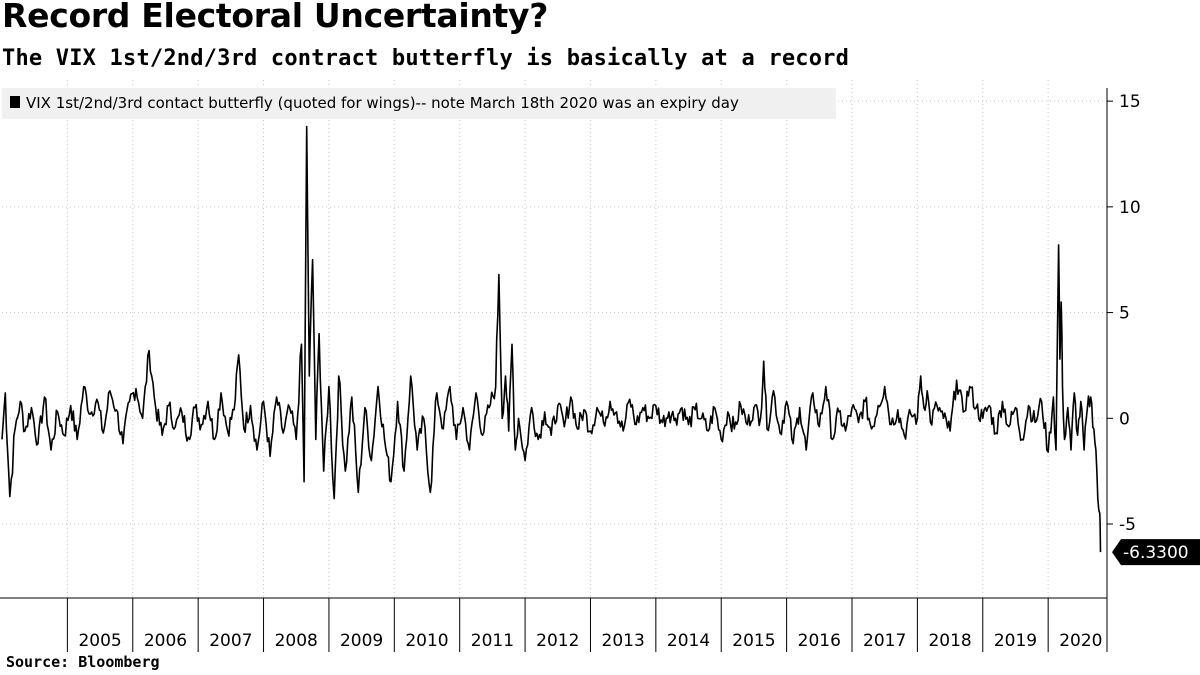 The height and width of the screenshot is (675, 1200). I want to click on x-tick-label: 2018, so click(949, 641).